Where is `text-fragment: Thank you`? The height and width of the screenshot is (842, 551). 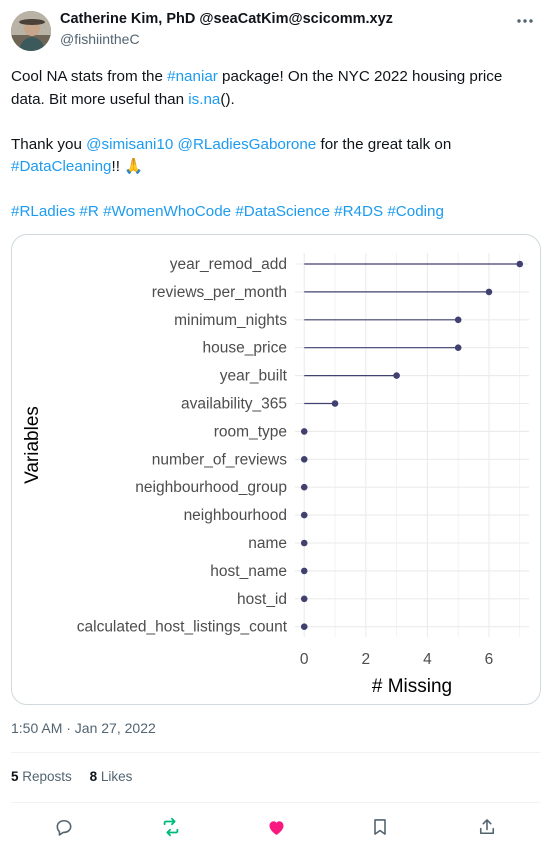 text-fragment: Thank you is located at coordinates (49, 144).